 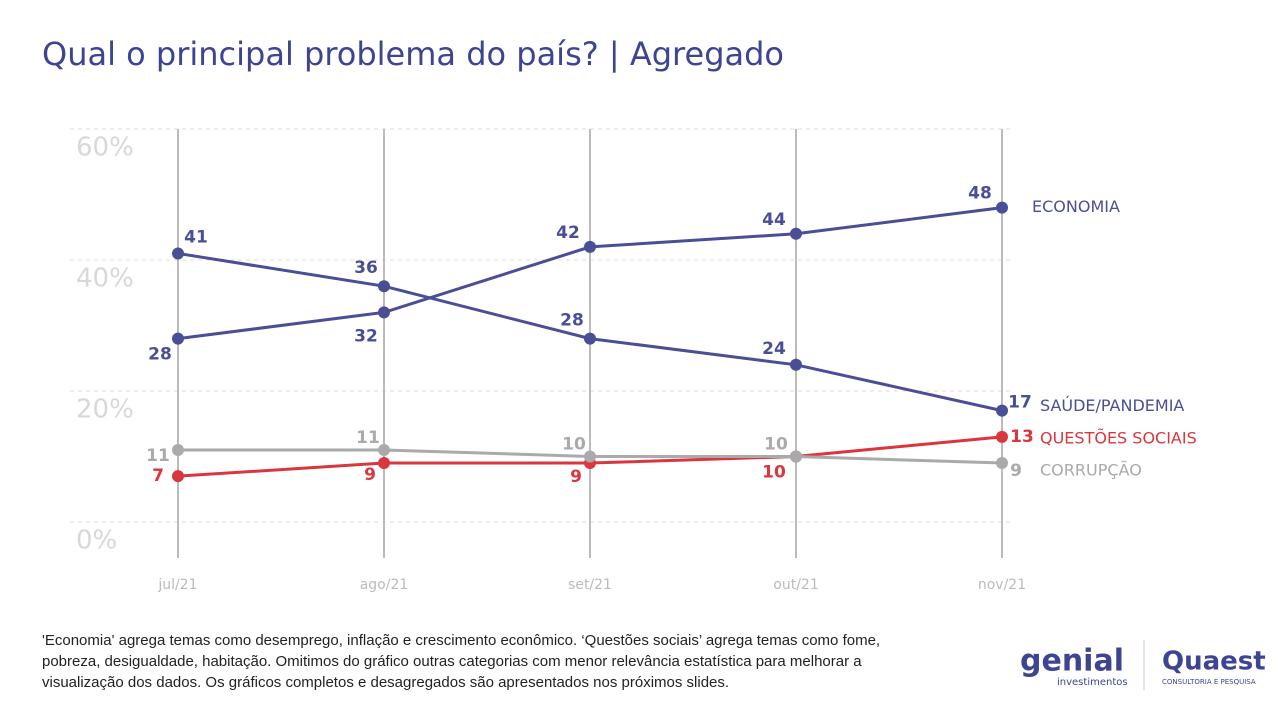 What do you see at coordinates (980, 194) in the screenshot?
I see `data-label: 48` at bounding box center [980, 194].